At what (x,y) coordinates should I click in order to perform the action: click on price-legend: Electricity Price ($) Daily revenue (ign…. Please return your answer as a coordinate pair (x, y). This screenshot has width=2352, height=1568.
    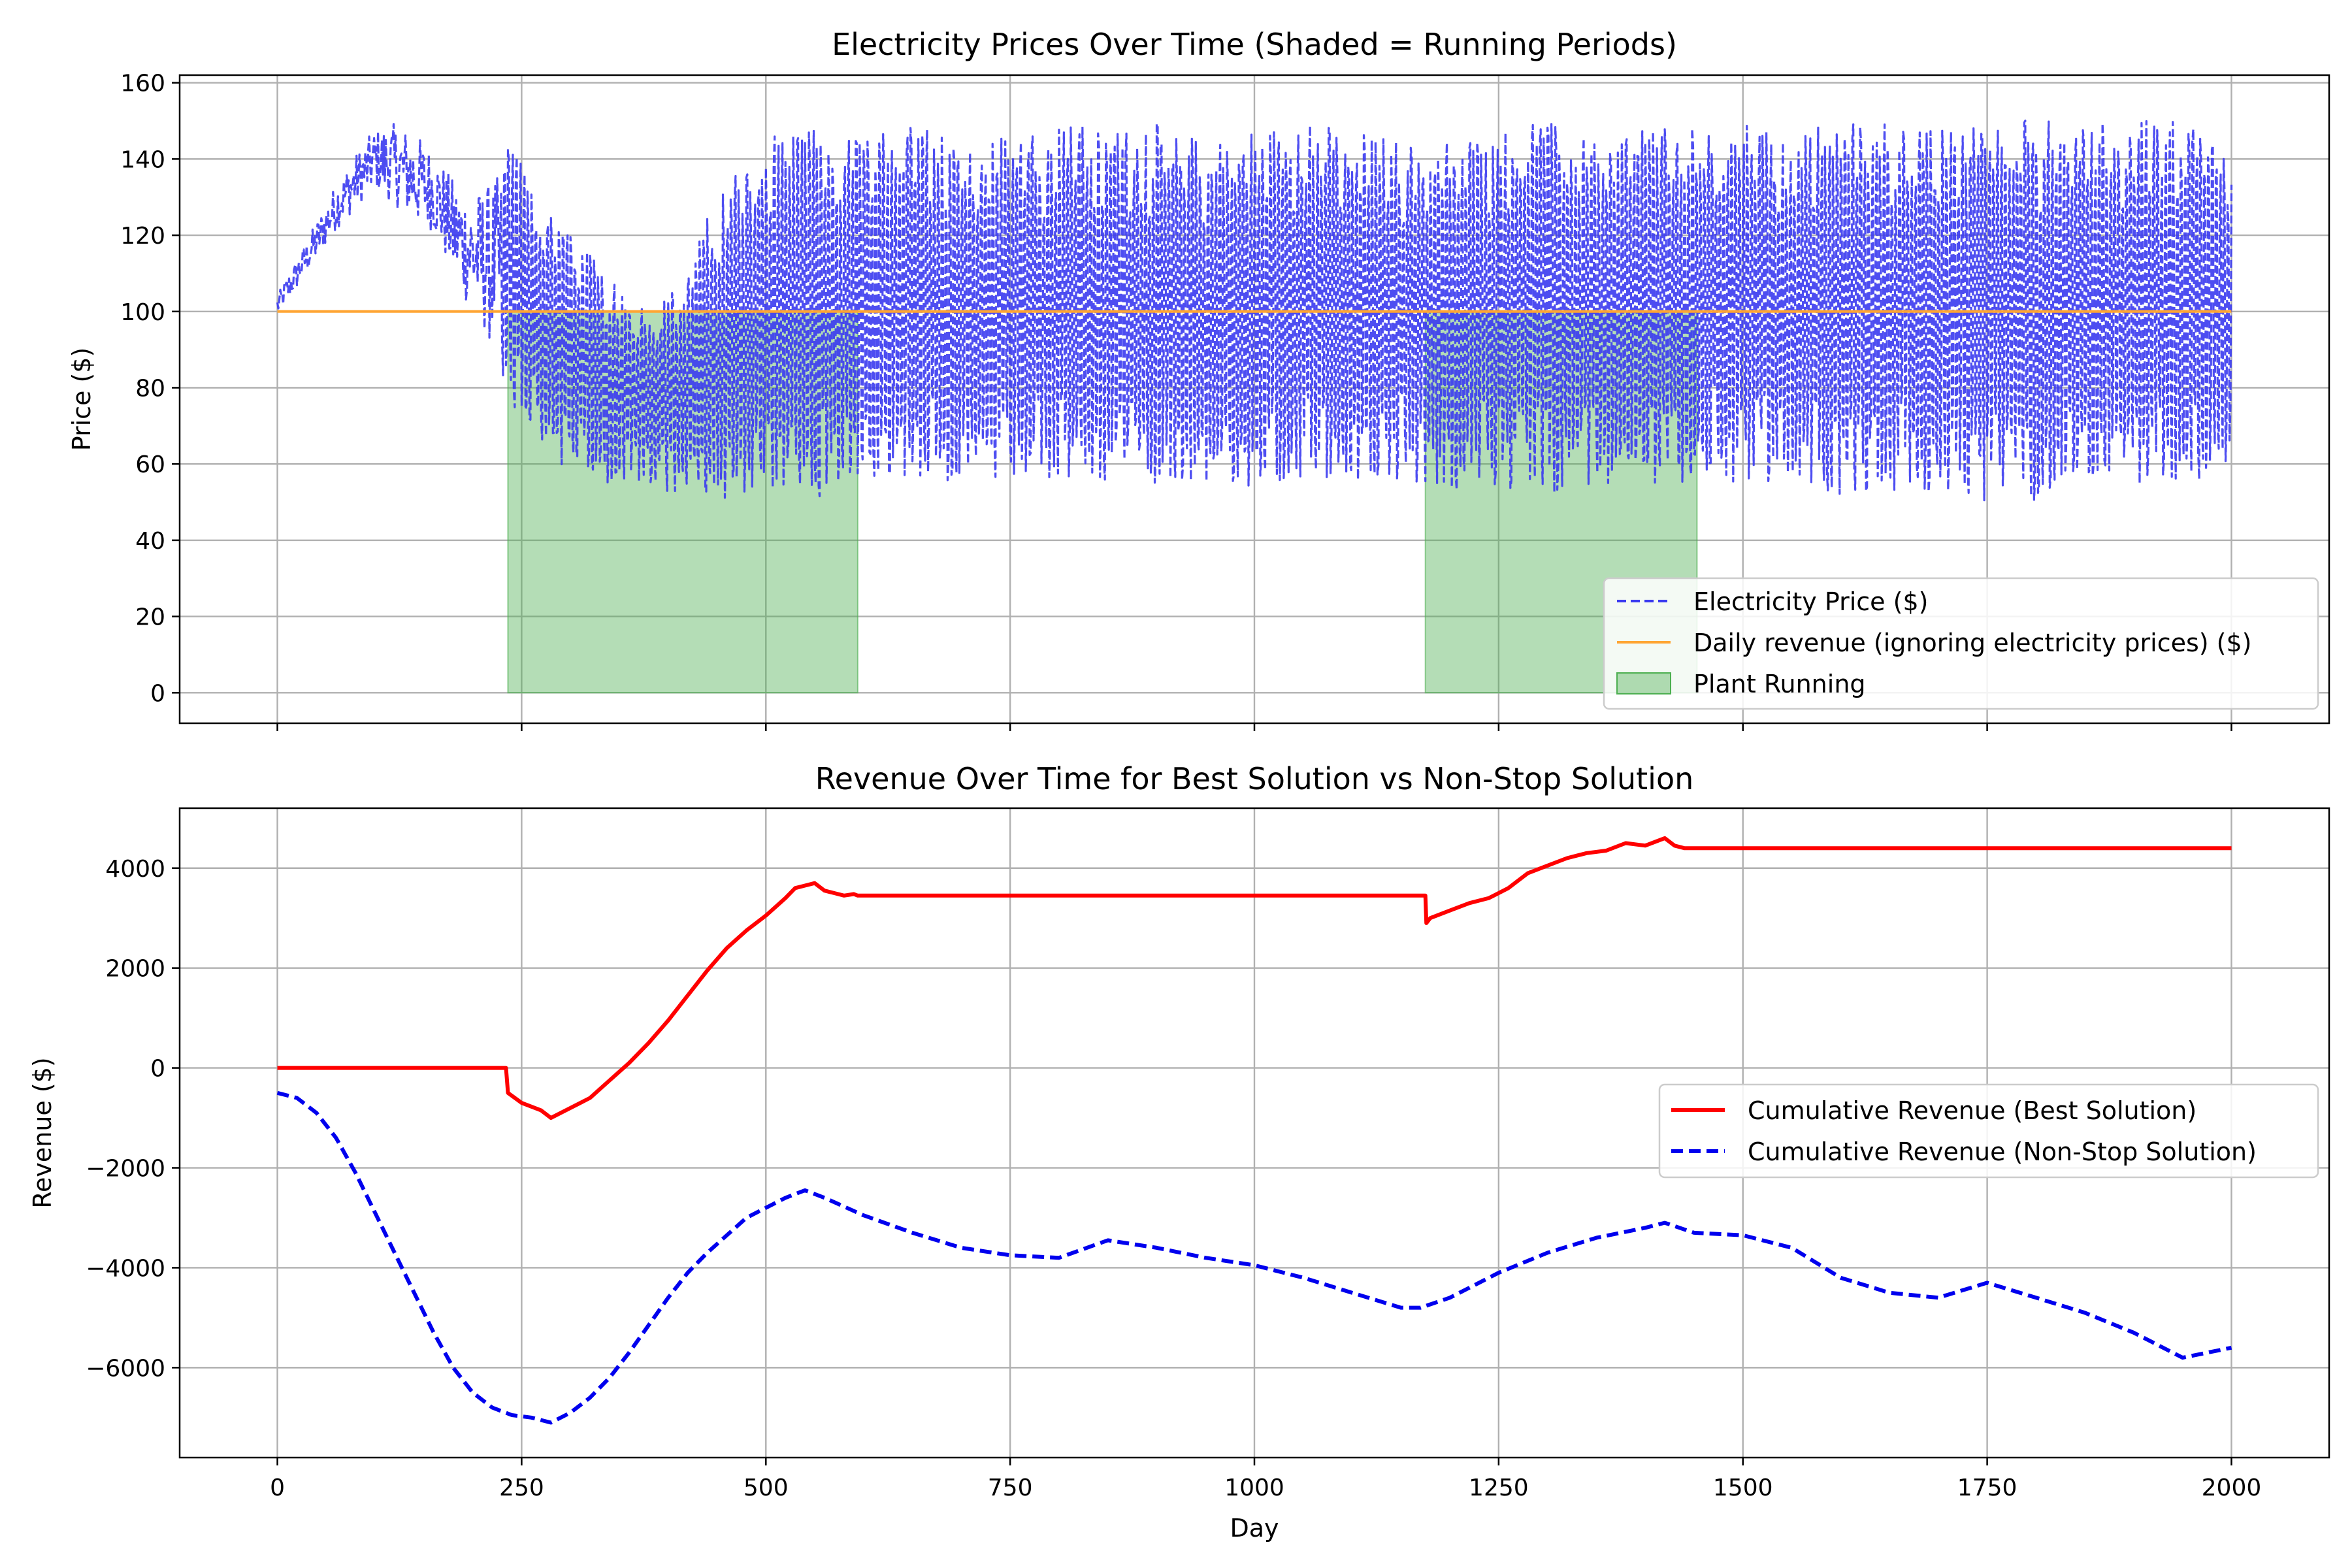
    Looking at the image, I should click on (1961, 643).